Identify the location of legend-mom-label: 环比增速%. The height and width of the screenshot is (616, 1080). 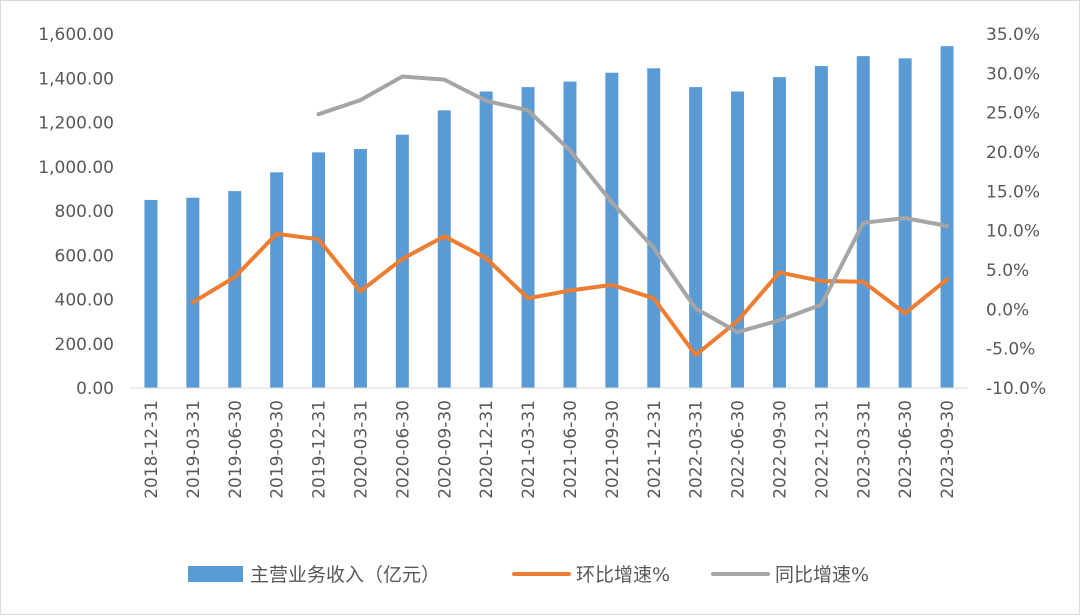
(623, 575).